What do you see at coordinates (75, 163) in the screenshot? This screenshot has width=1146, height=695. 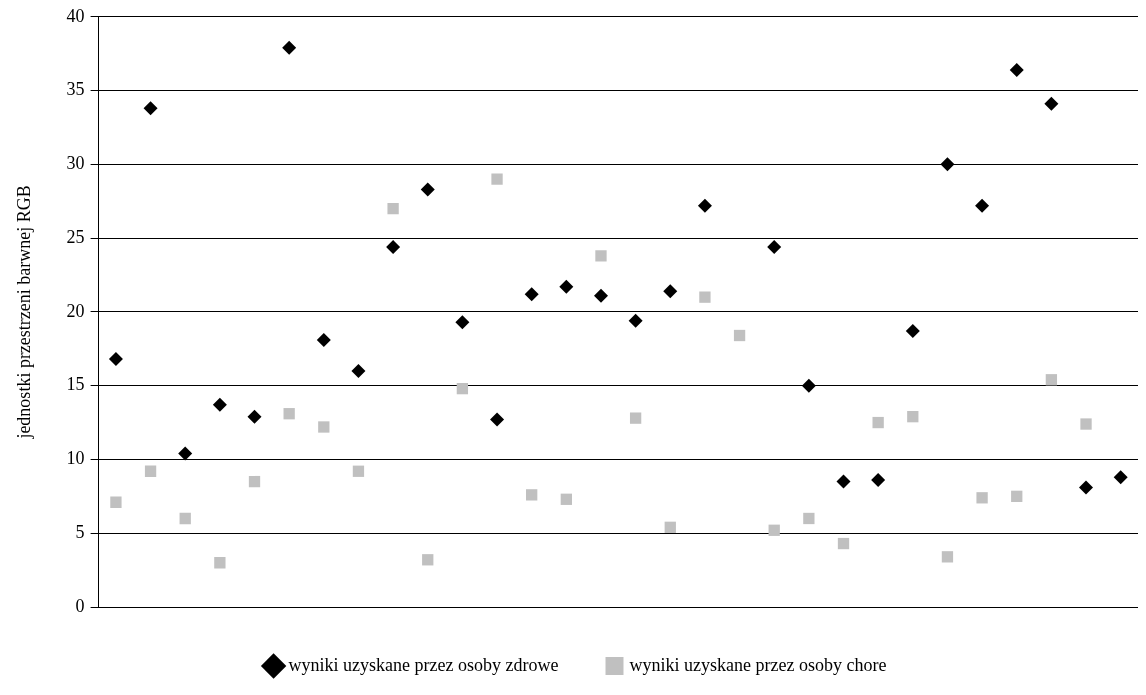 I see `y-tick-label: 30` at bounding box center [75, 163].